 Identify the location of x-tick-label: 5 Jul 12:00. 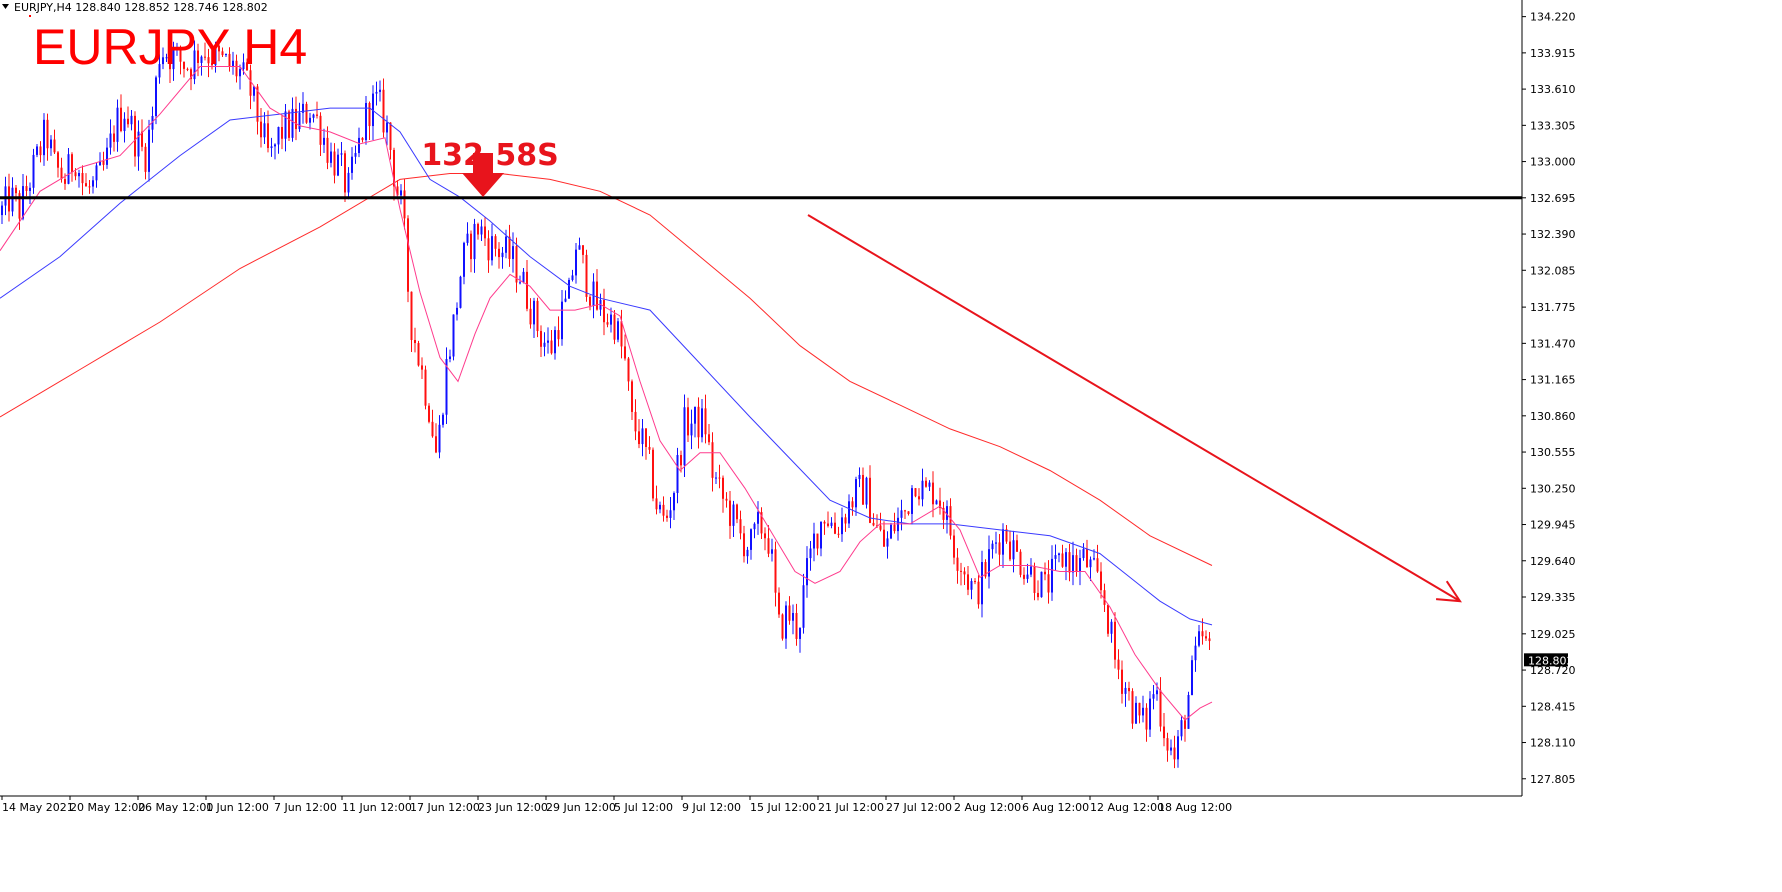
(643, 807).